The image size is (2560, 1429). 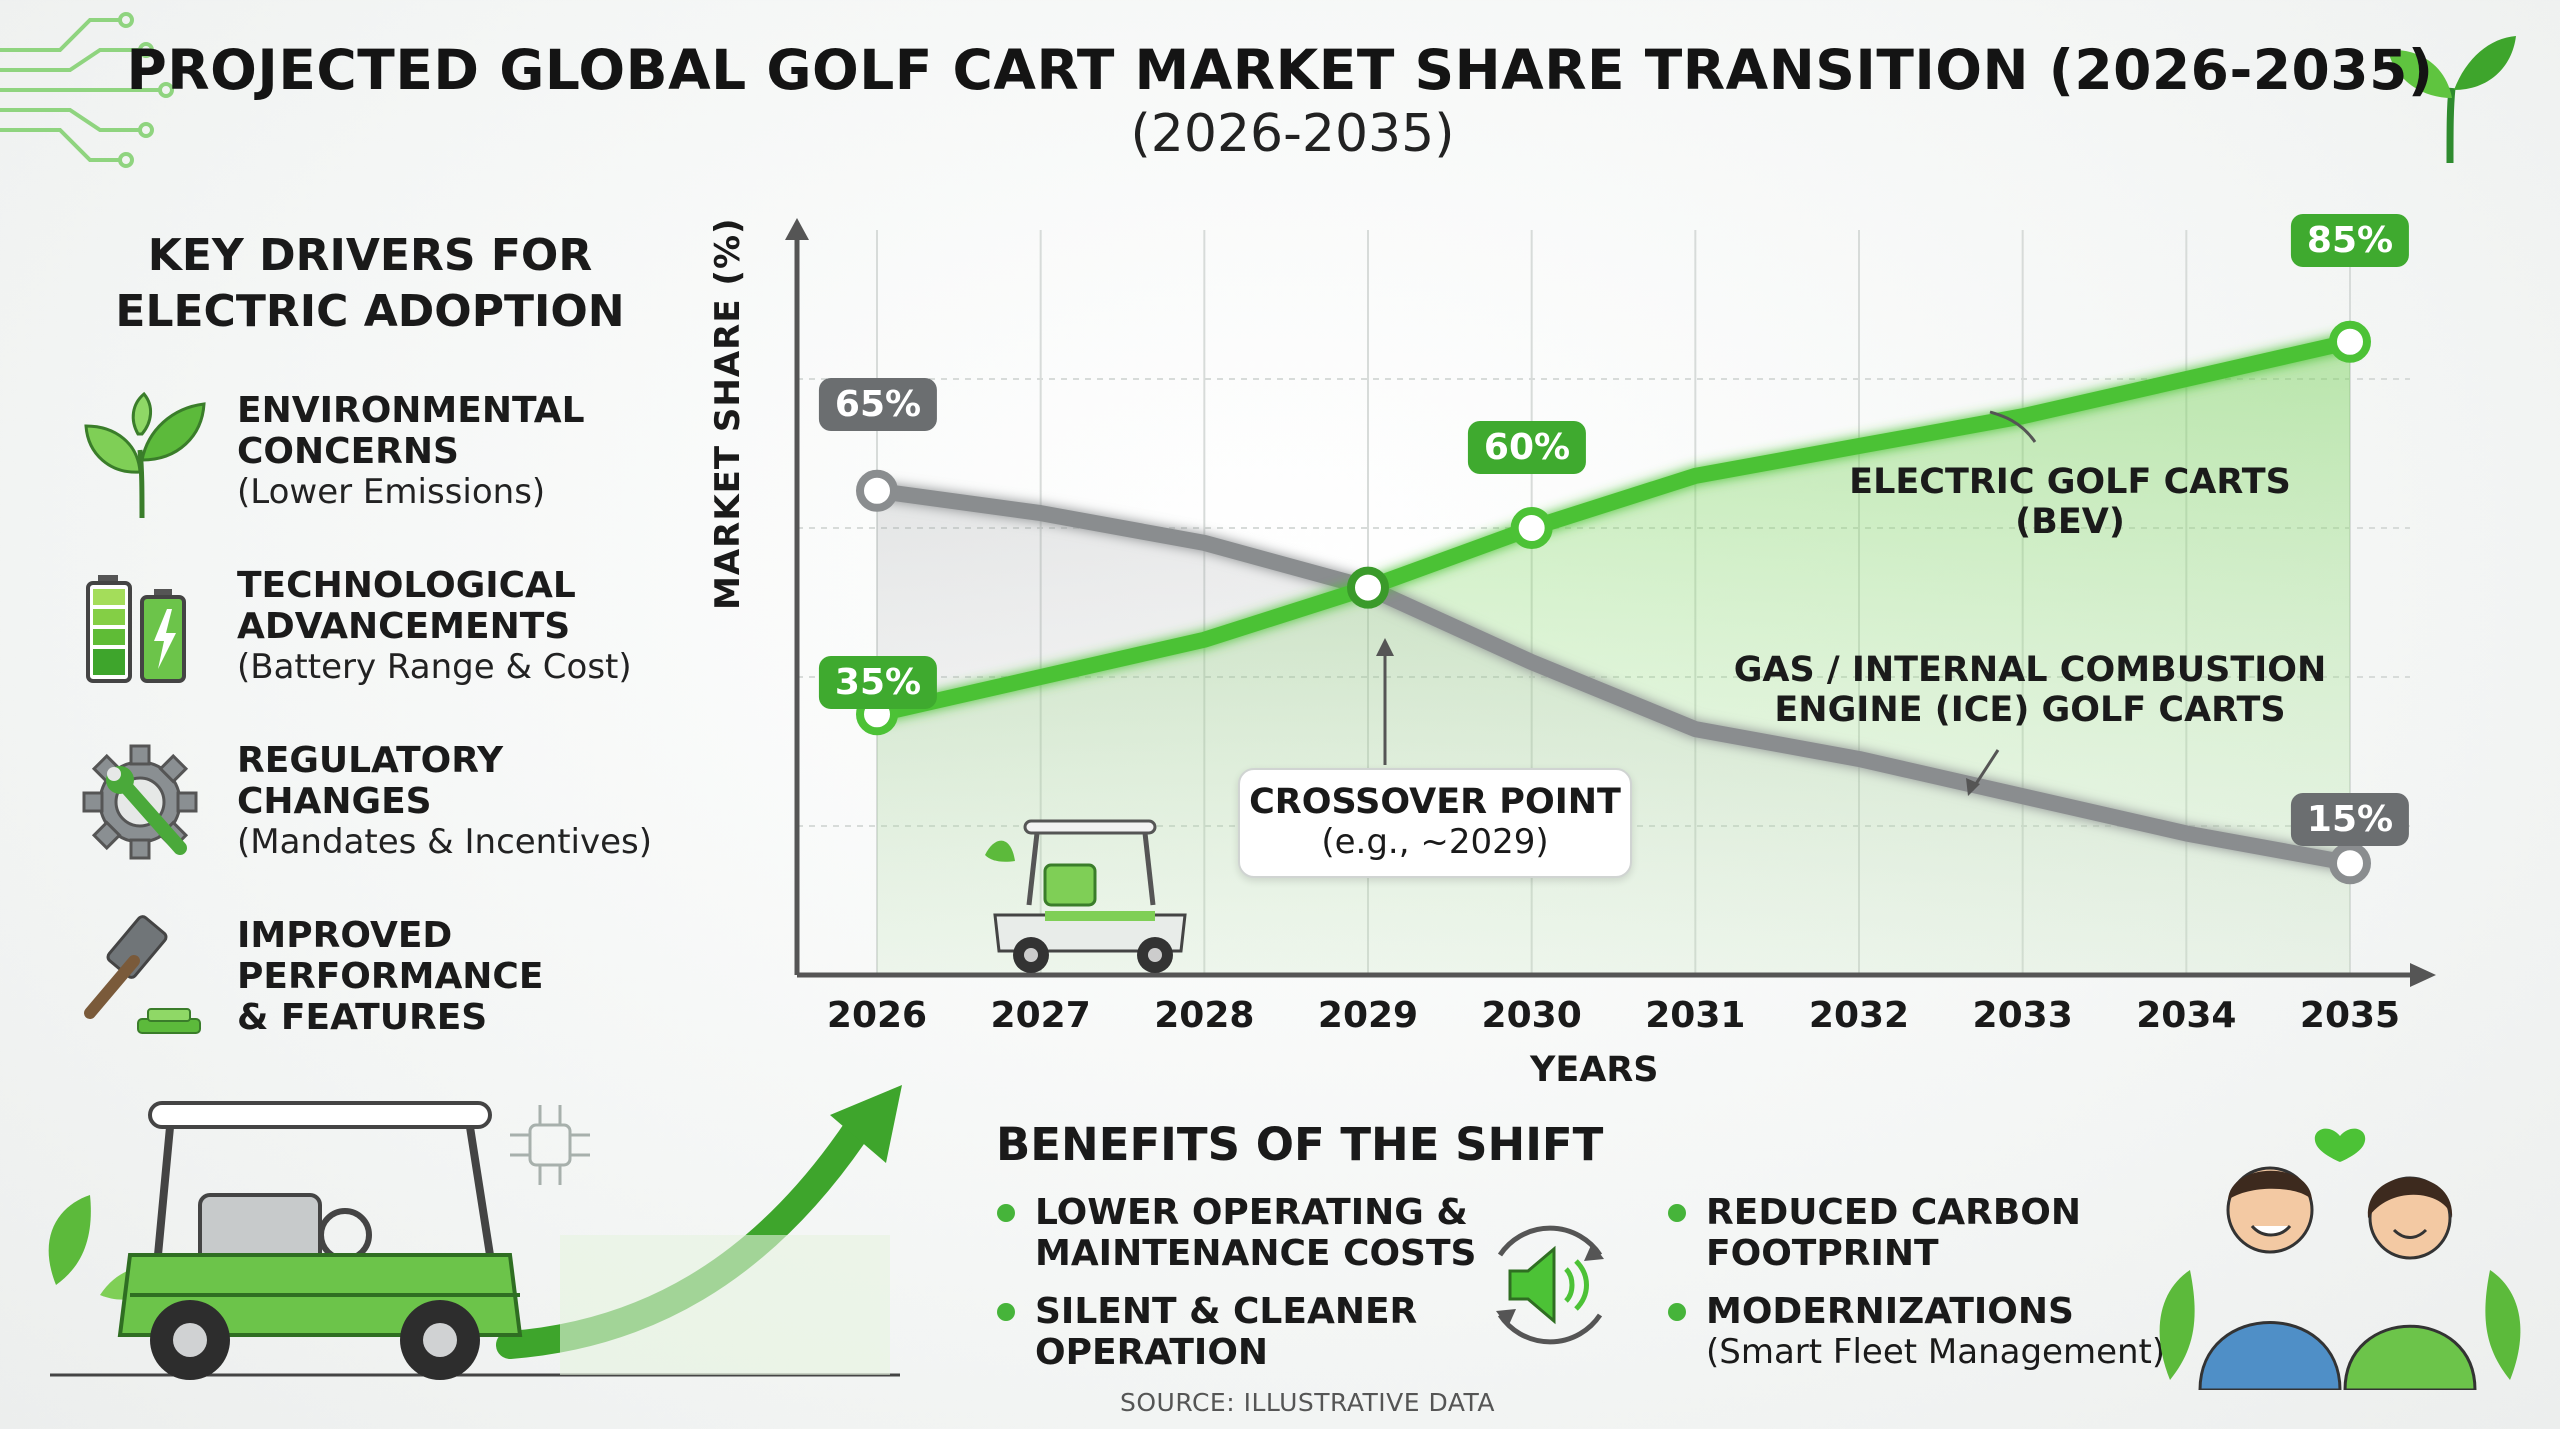 What do you see at coordinates (348, 451) in the screenshot?
I see `driver-head: CONCERNS` at bounding box center [348, 451].